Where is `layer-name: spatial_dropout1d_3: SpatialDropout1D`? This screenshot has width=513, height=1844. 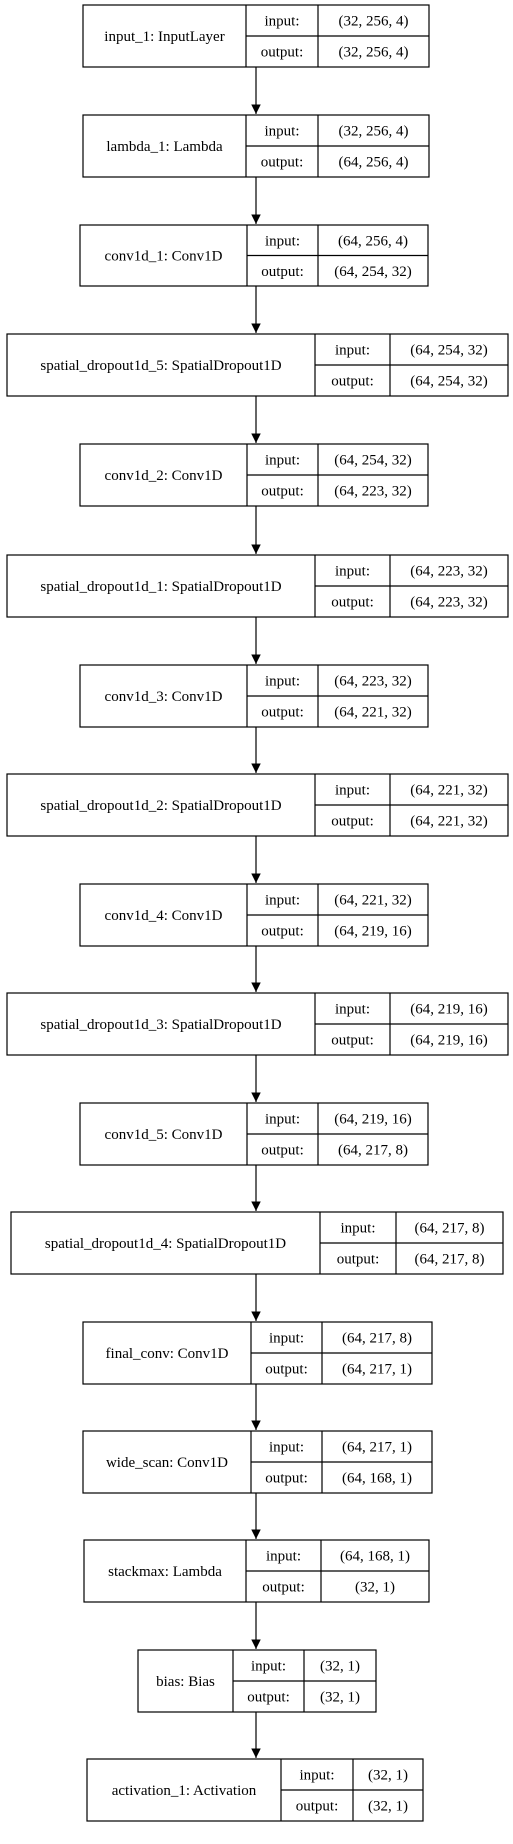 layer-name: spatial_dropout1d_3: SpatialDropout1D is located at coordinates (160, 1025).